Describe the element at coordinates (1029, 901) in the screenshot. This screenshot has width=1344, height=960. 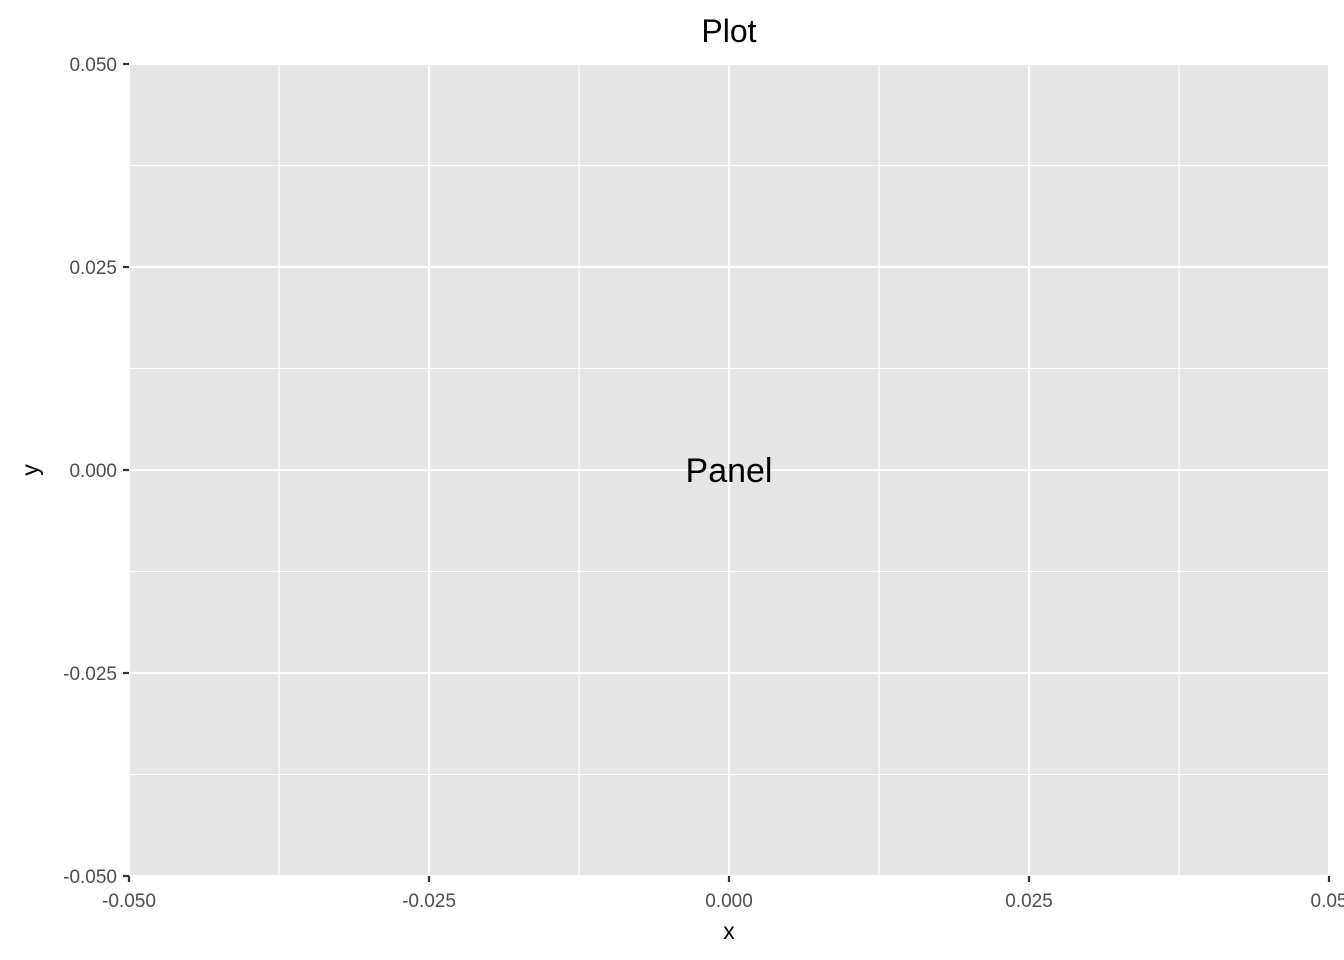
I see `x-tick-label: 0.025` at that location.